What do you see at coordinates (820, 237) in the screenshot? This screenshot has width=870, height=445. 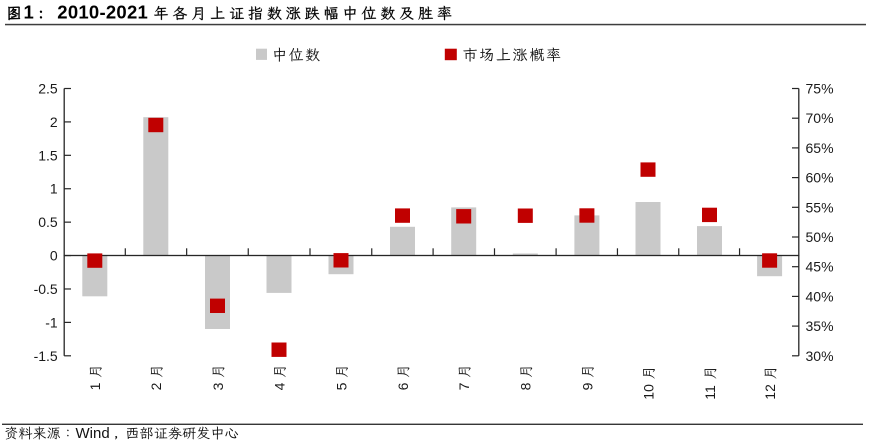 I see `svg-text: 50%` at bounding box center [820, 237].